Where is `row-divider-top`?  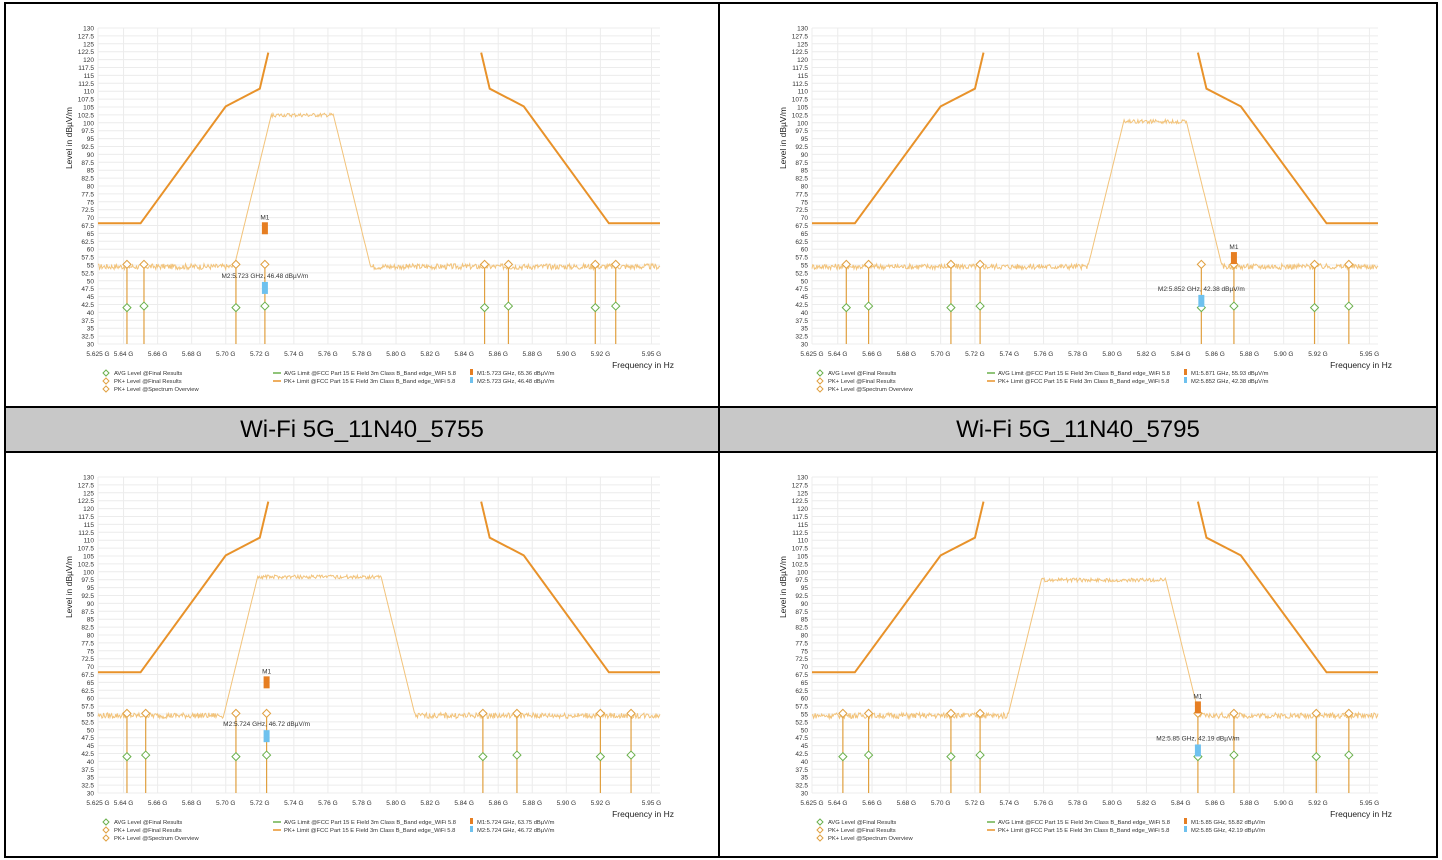
row-divider-top is located at coordinates (721, 407).